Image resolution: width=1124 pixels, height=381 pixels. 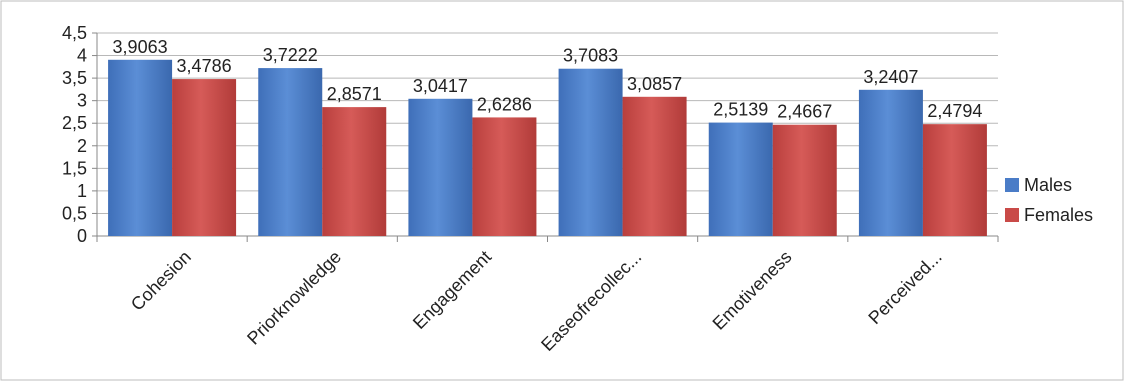 What do you see at coordinates (74, 78) in the screenshot?
I see `y-tick-label: 3,5` at bounding box center [74, 78].